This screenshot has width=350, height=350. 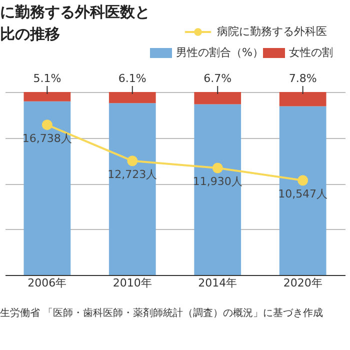 What do you see at coordinates (218, 283) in the screenshot?
I see `x-tick-label: 2014年` at bounding box center [218, 283].